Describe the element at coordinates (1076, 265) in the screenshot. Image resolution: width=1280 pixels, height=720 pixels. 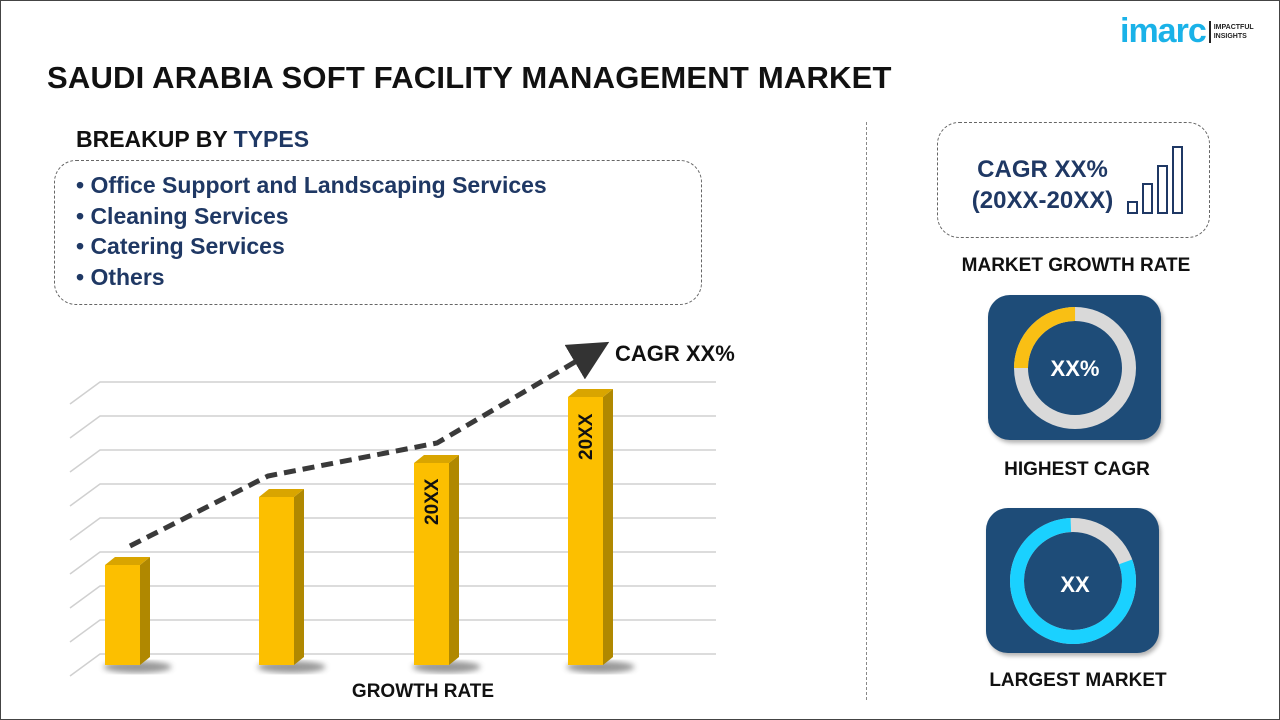
I see `market-growth-label: MARKET GROWTH RATE` at that location.